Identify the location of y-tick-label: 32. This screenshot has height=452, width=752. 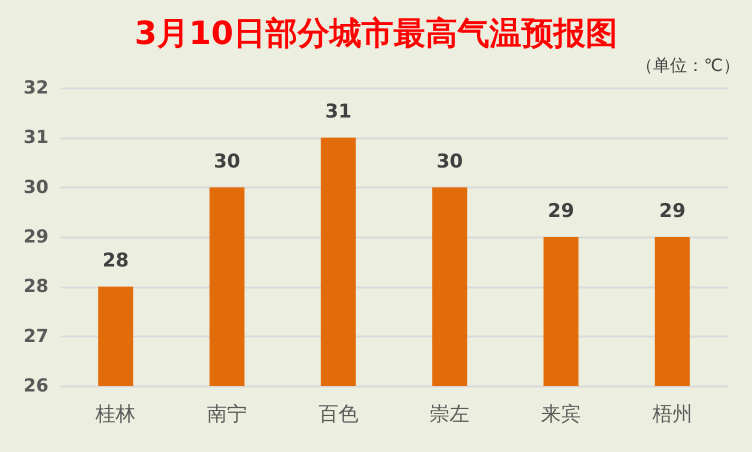
(35, 88).